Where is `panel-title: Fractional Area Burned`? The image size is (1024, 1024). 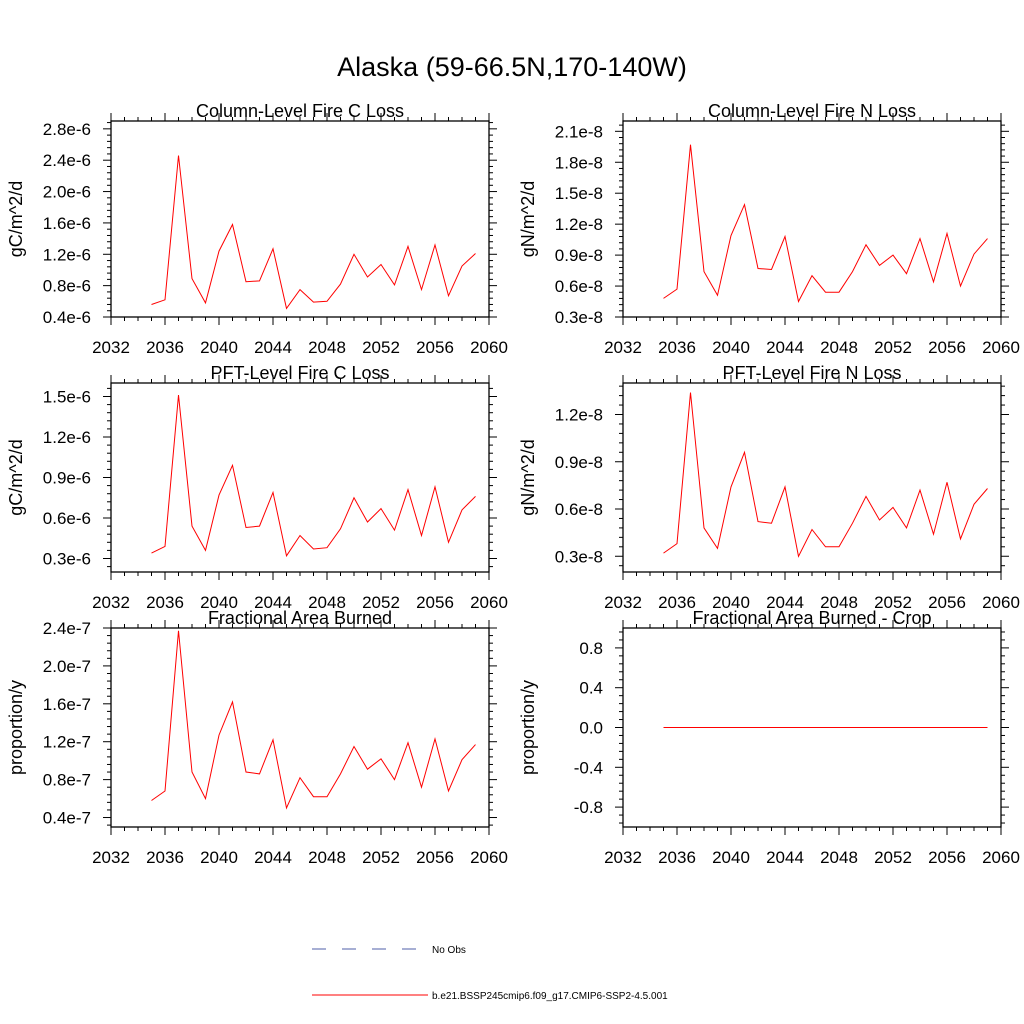 panel-title: Fractional Area Burned is located at coordinates (300, 618).